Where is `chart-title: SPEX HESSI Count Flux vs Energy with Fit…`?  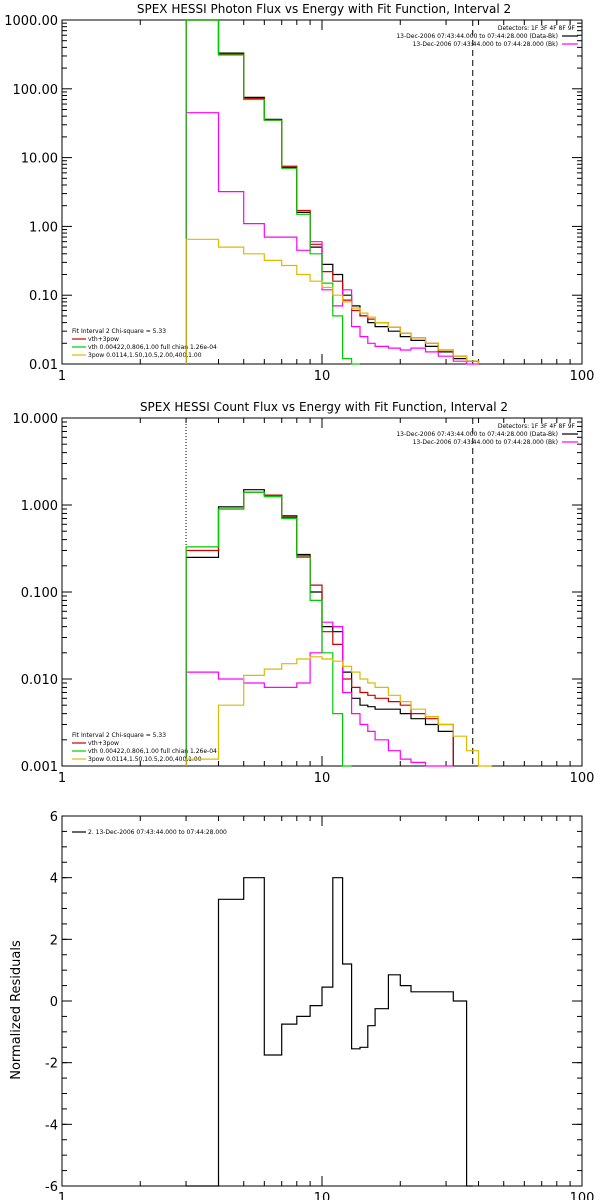 chart-title: SPEX HESSI Count Flux vs Energy with Fit… is located at coordinates (324, 407).